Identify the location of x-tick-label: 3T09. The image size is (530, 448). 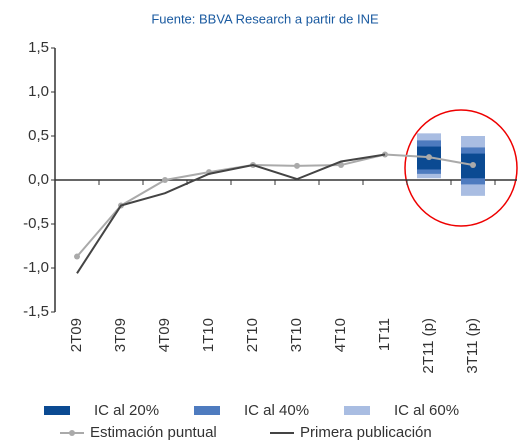
(120, 335).